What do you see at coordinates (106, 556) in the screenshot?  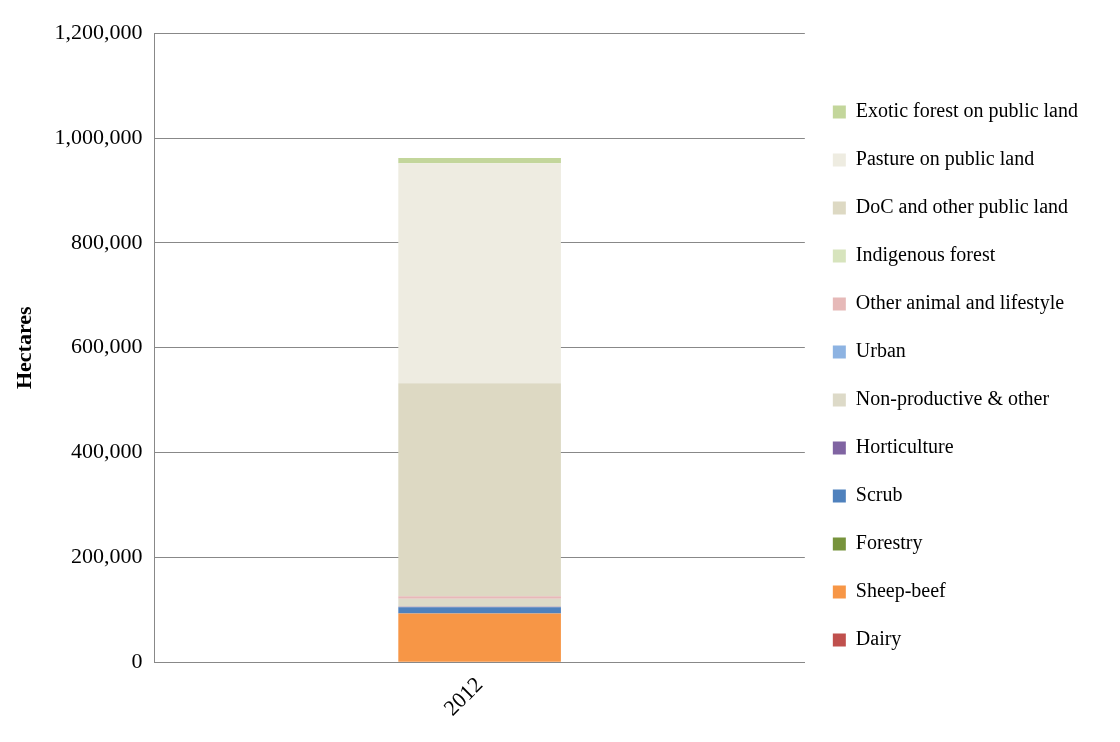 I see `y-tick-label: 200,000` at bounding box center [106, 556].